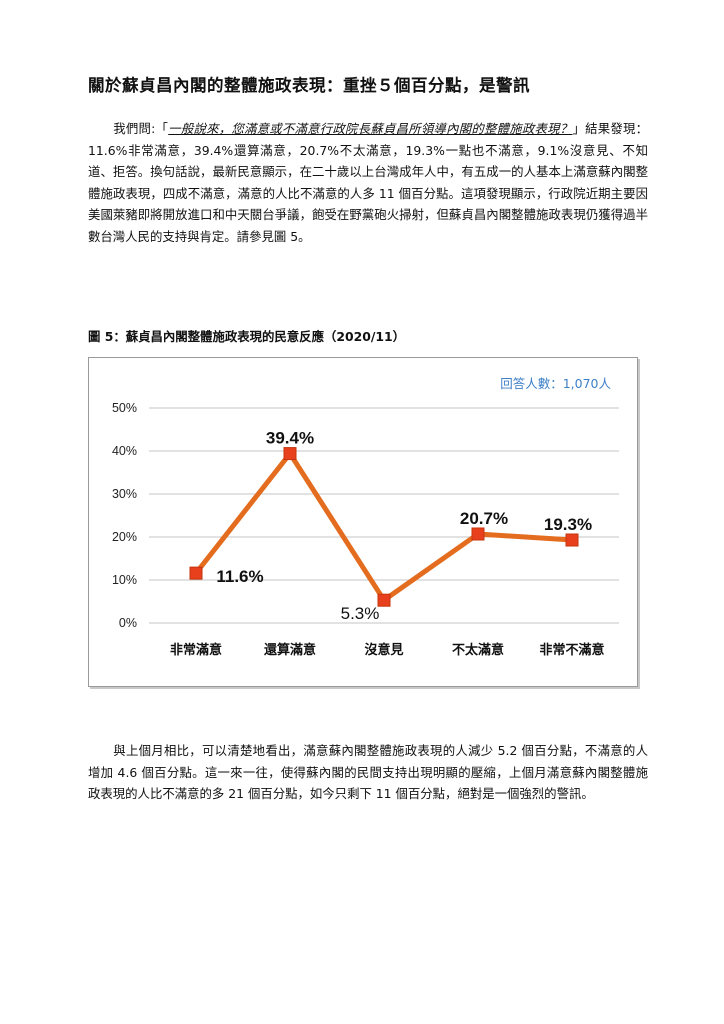 This screenshot has height=1024, width=724. I want to click on data-label: 39.4%, so click(290, 438).